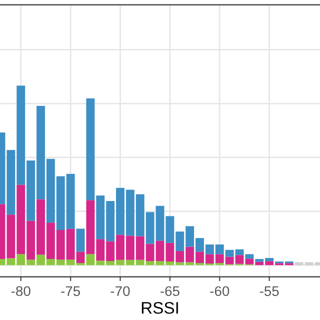  Describe the element at coordinates (120, 291) in the screenshot. I see `x-tick-label: -70` at that location.